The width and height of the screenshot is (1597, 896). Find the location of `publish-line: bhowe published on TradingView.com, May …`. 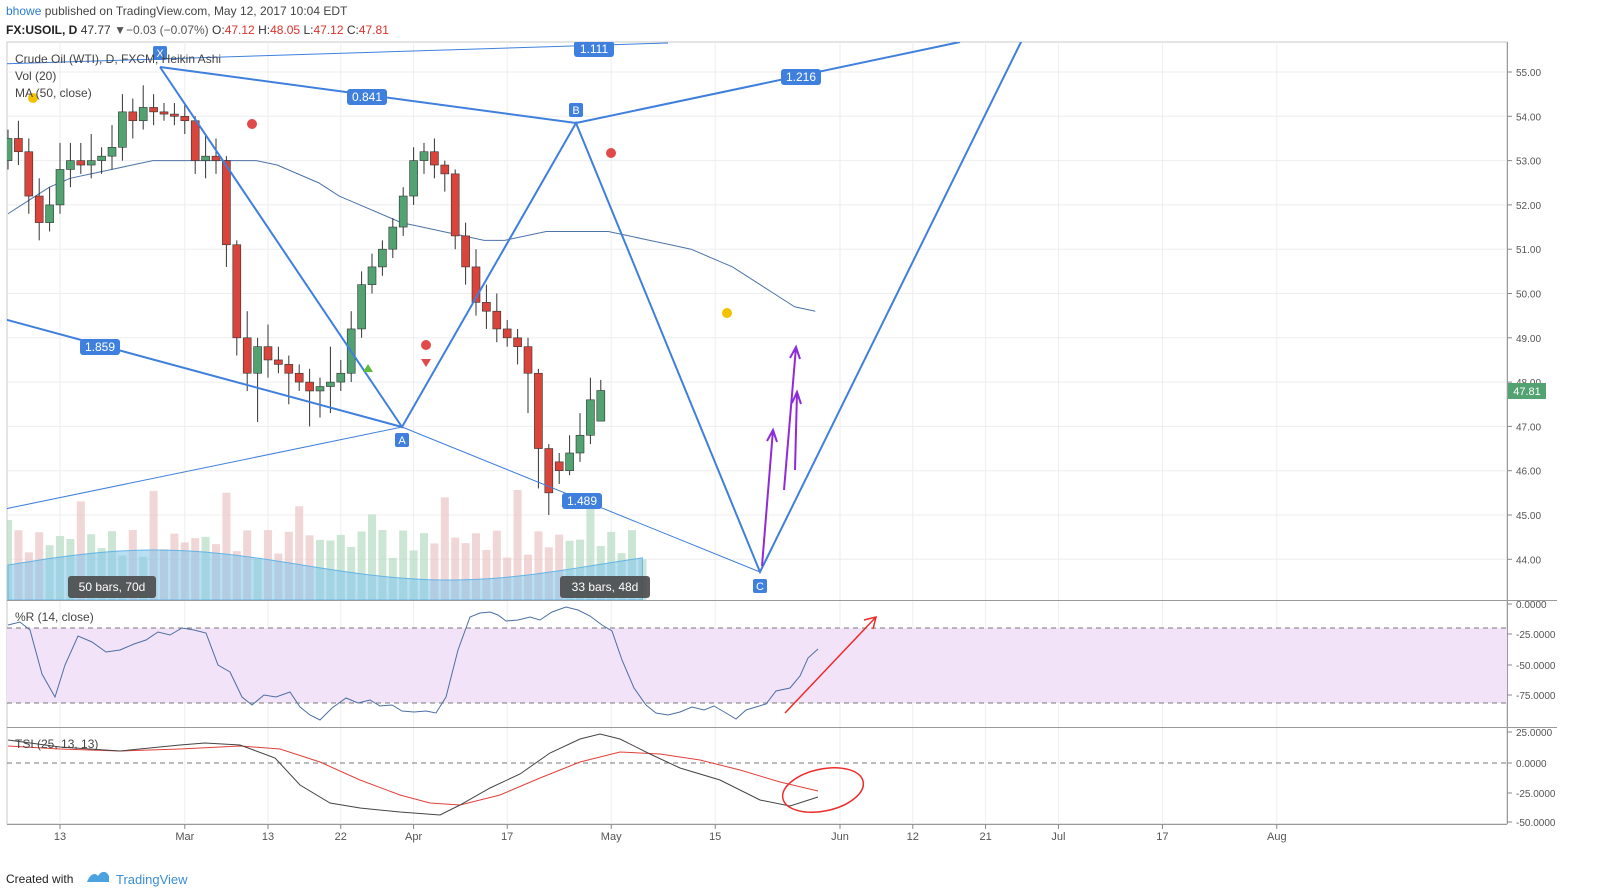

publish-line: bhowe published on TradingView.com, May … is located at coordinates (176, 11).